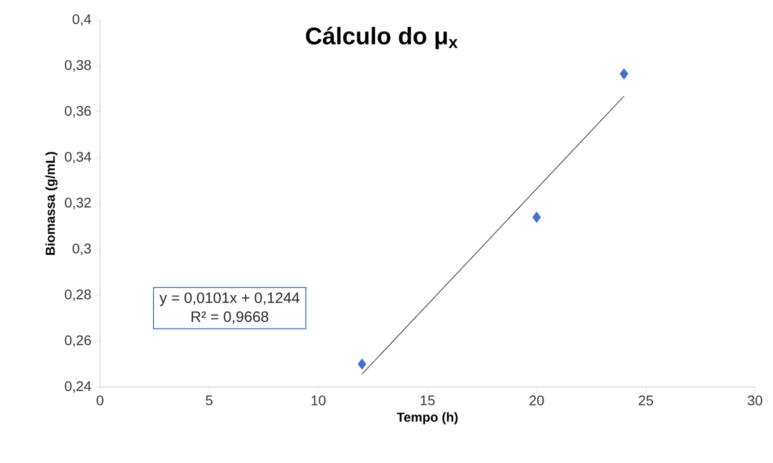 The height and width of the screenshot is (463, 773). What do you see at coordinates (646, 401) in the screenshot?
I see `x-tick-label: 25` at bounding box center [646, 401].